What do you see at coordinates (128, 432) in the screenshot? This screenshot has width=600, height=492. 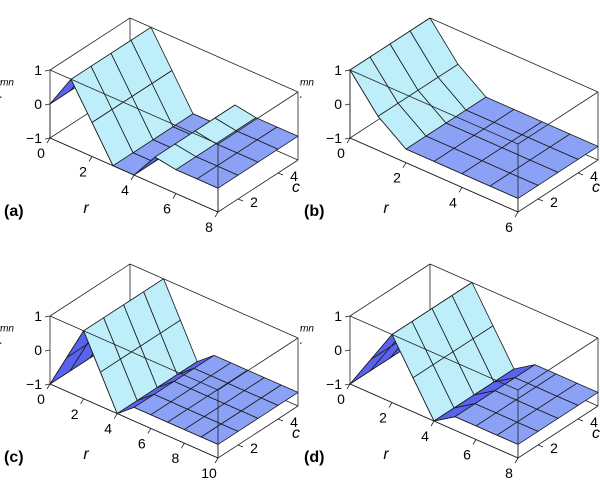 I see `r-axis: 0 2 4 6 8 10 r` at bounding box center [128, 432].